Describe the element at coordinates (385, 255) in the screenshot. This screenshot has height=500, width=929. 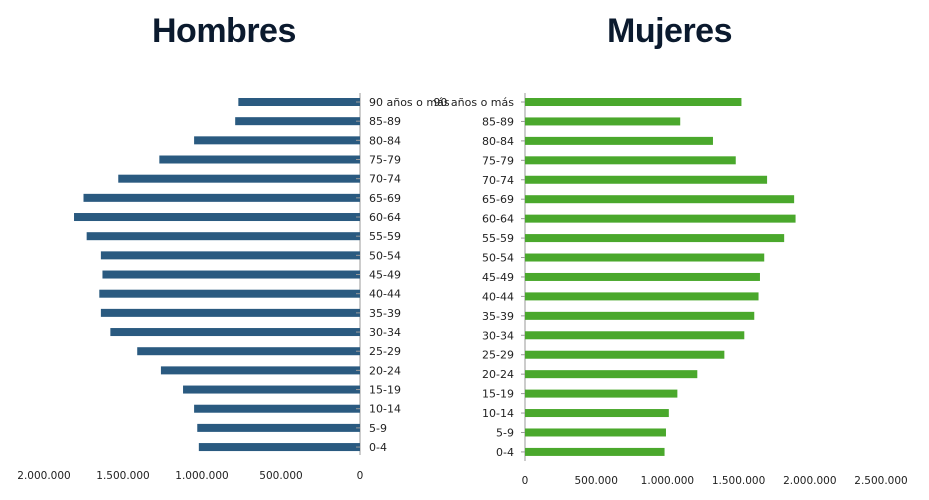
I see `hombres-category-label: 50-54` at that location.